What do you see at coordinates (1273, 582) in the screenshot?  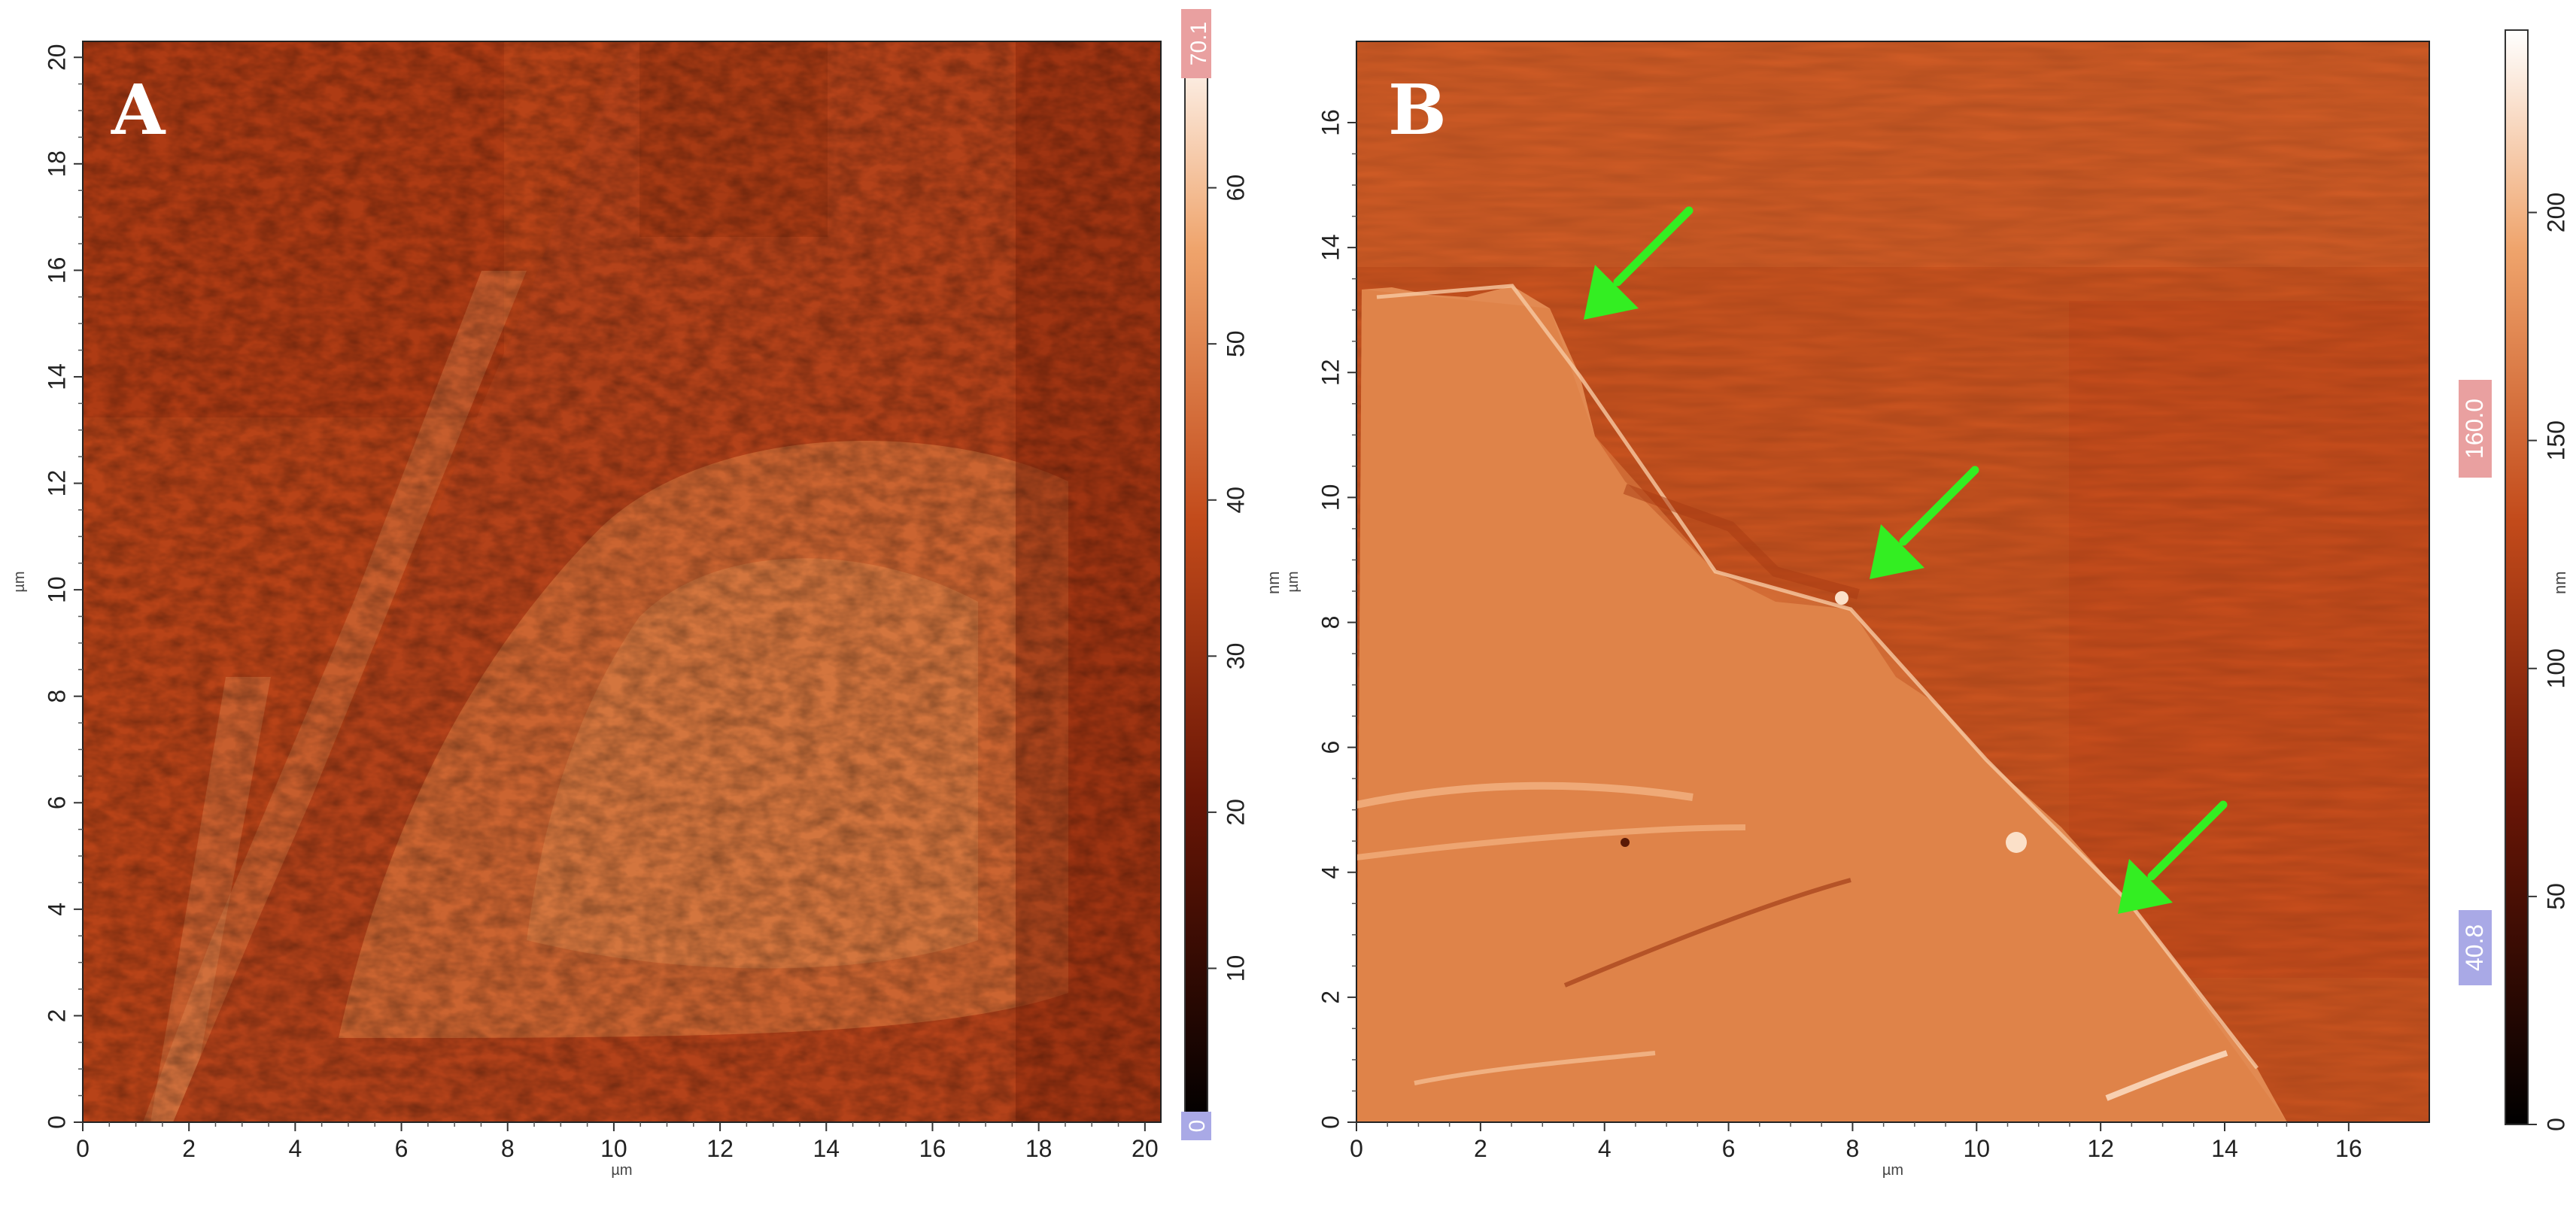 I see `panel-a-scale-unit: nm` at bounding box center [1273, 582].